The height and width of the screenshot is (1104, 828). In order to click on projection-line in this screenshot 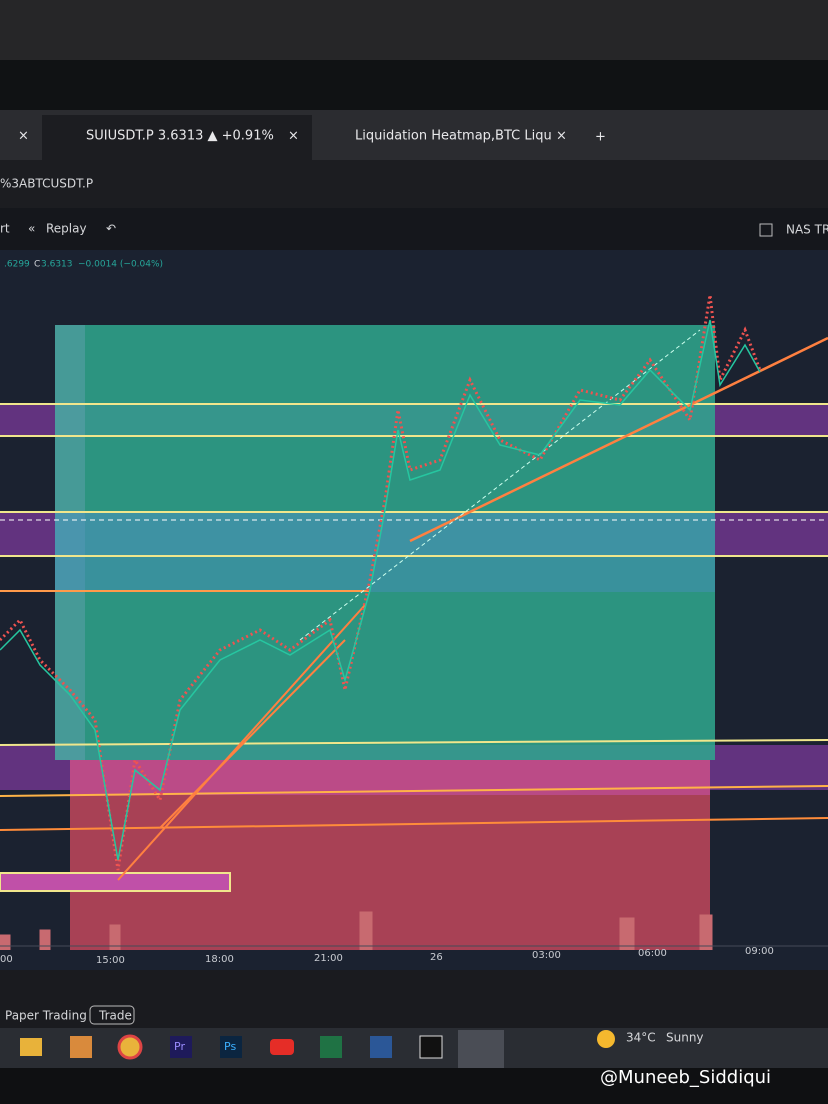, I will do `click(500, 485)`.